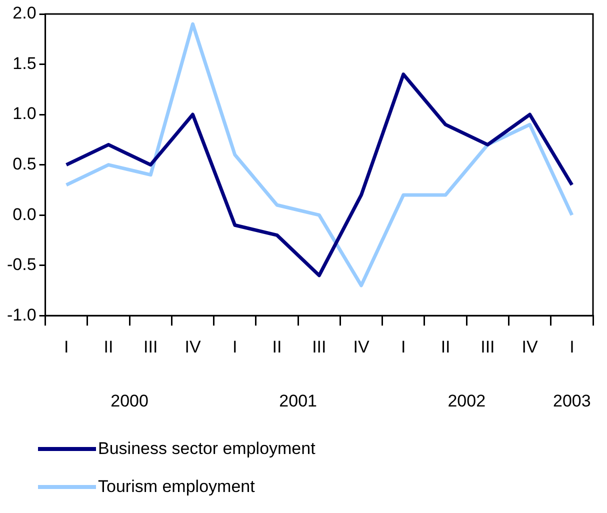  I want to click on y-tick-label: -1.0, so click(21, 314).